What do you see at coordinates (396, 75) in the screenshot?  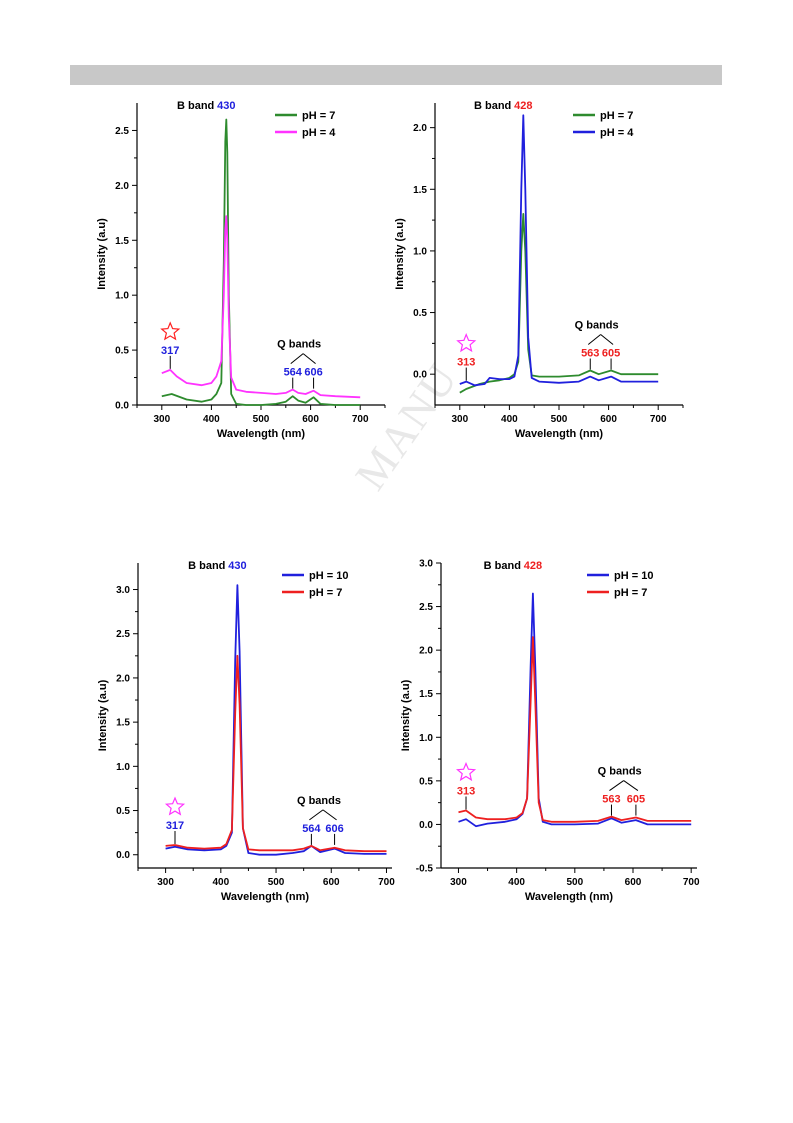 I see `header-bar` at bounding box center [396, 75].